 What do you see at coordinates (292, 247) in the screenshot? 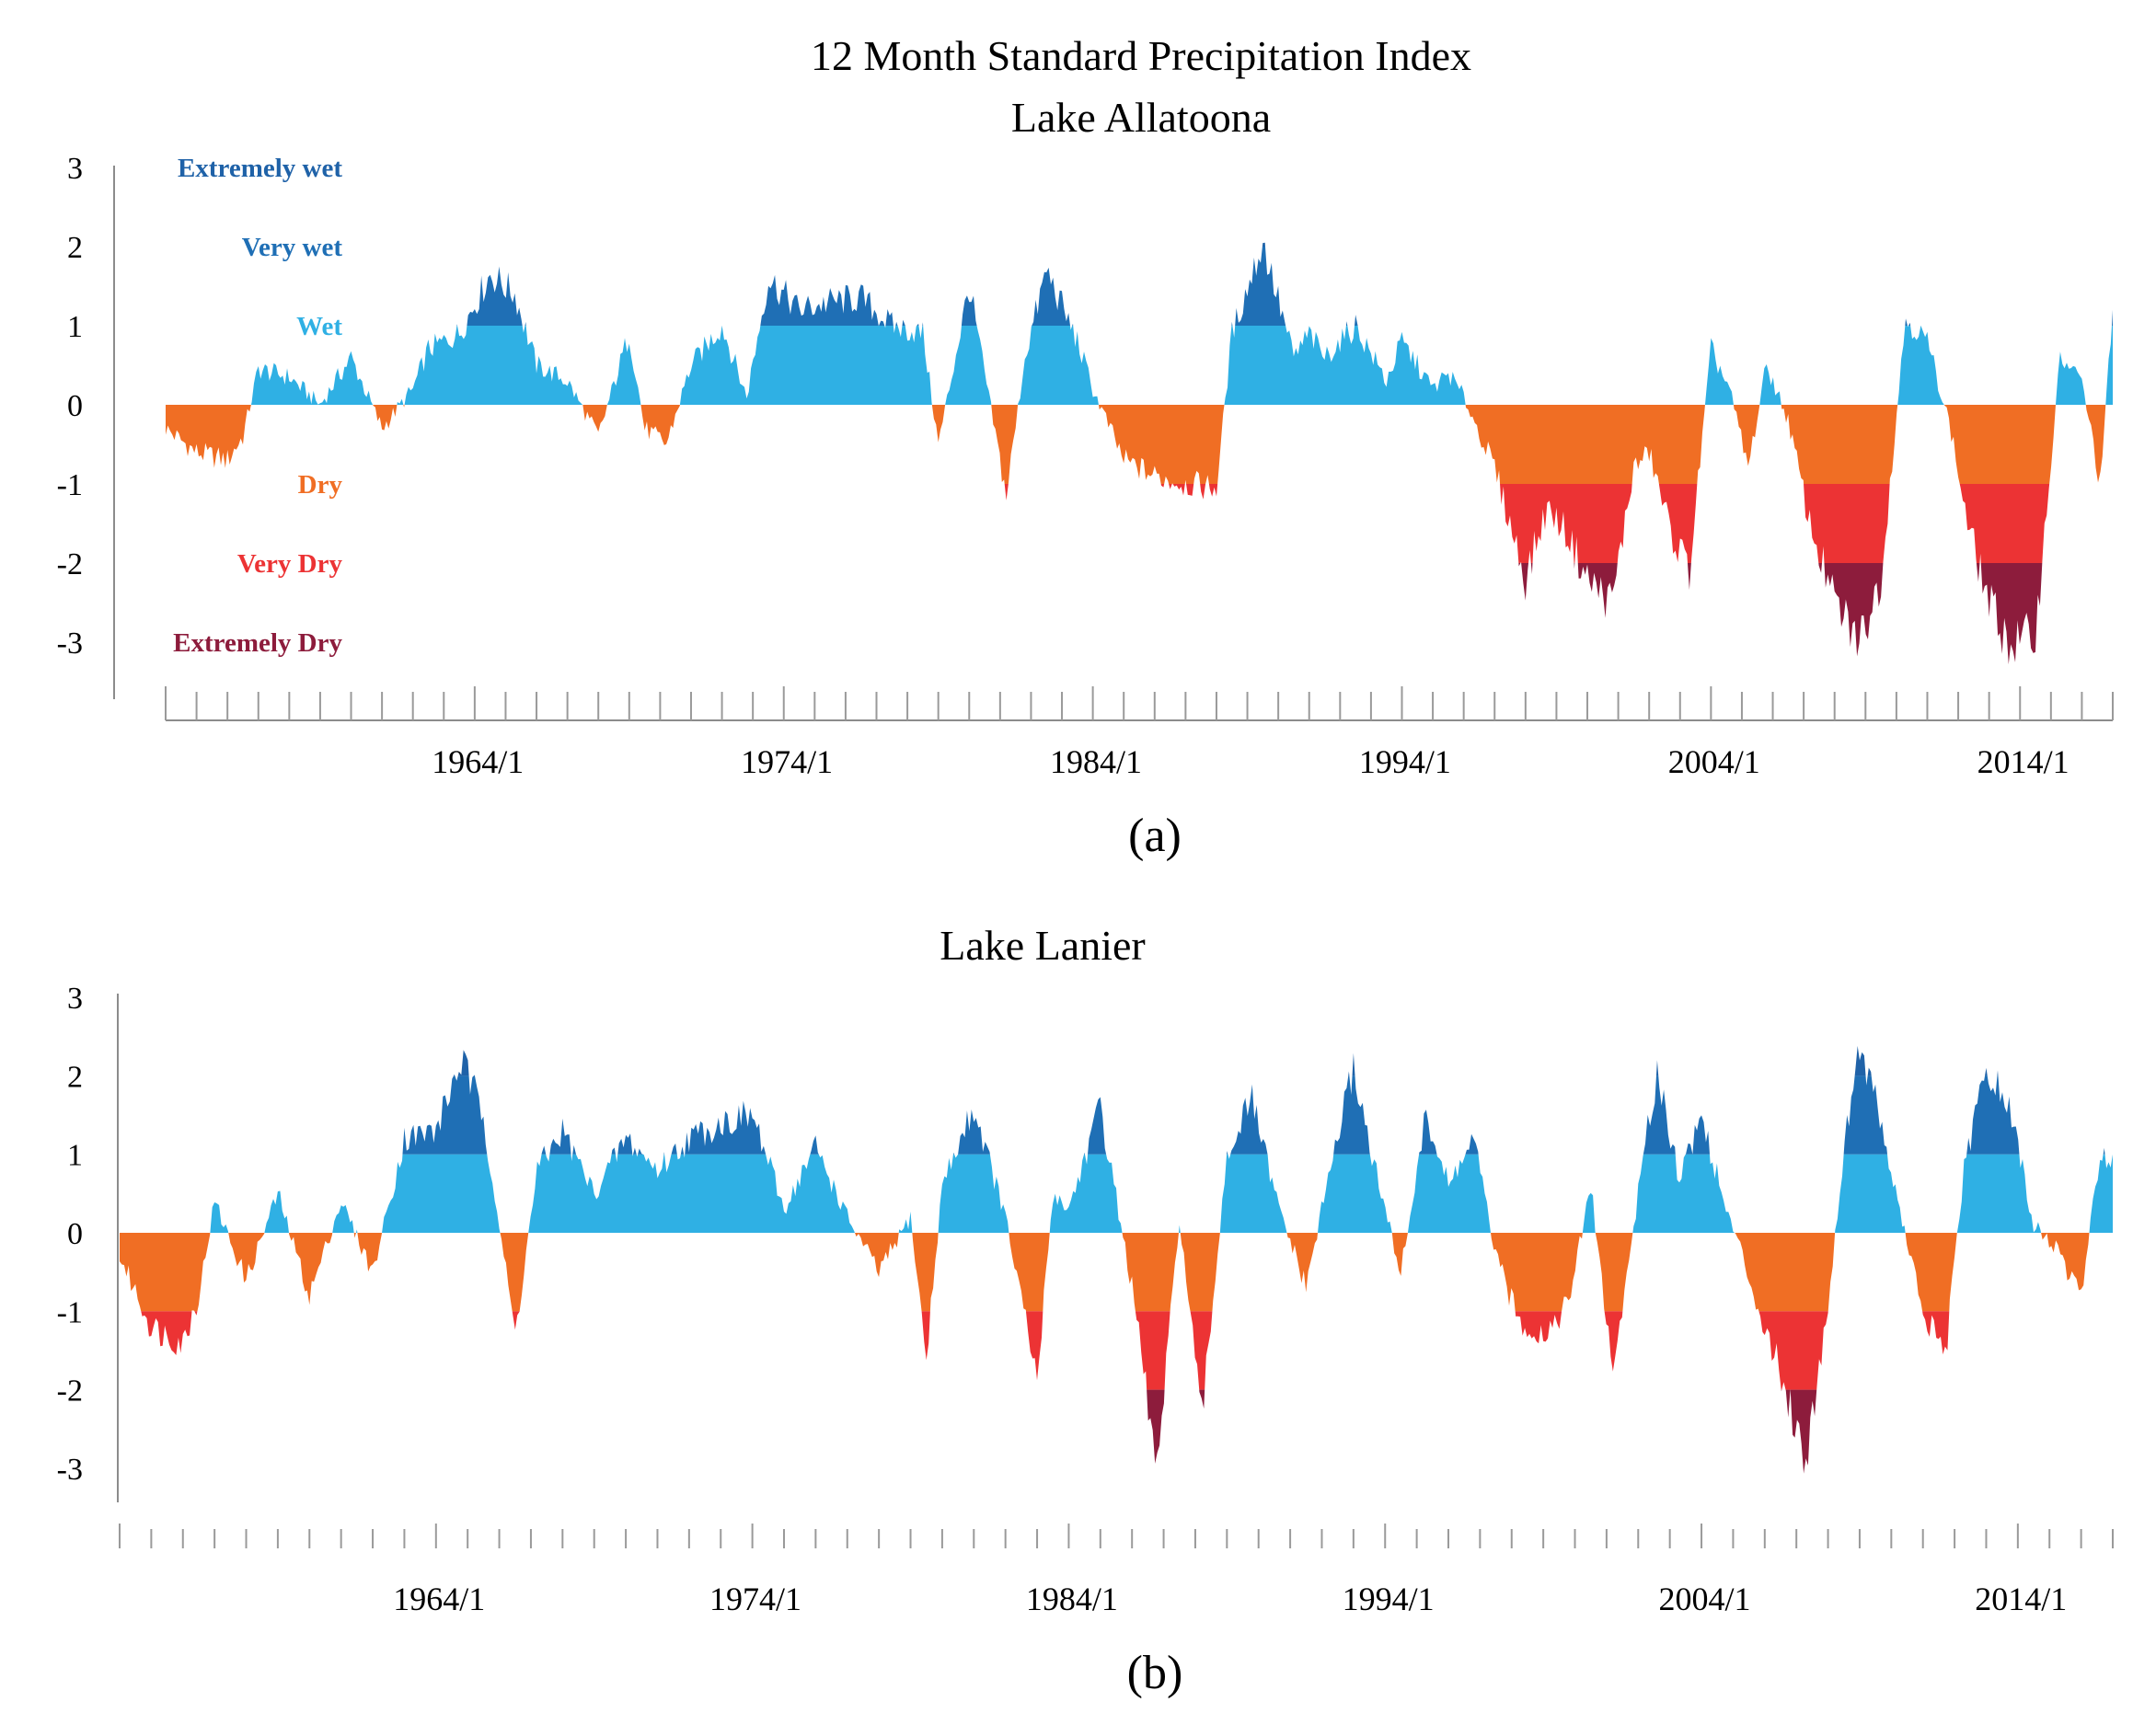
I see `category-label: Very wet` at bounding box center [292, 247].